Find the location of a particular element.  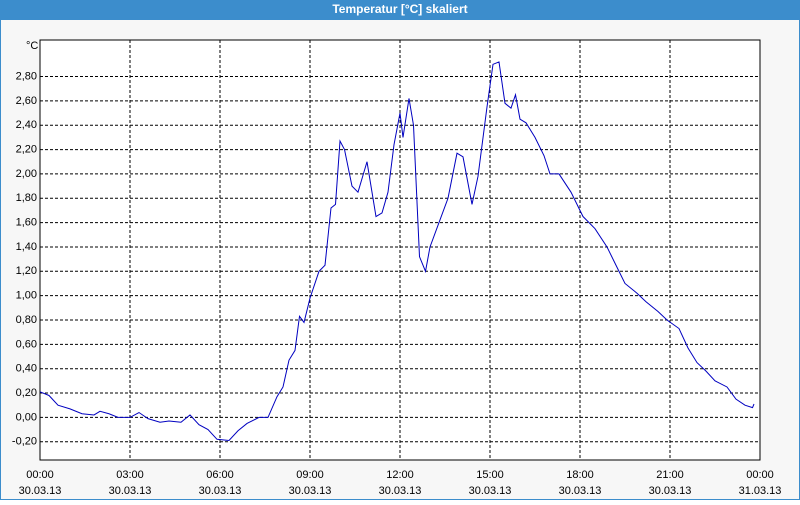

y-tick-label: 1,40 is located at coordinates (26, 247).